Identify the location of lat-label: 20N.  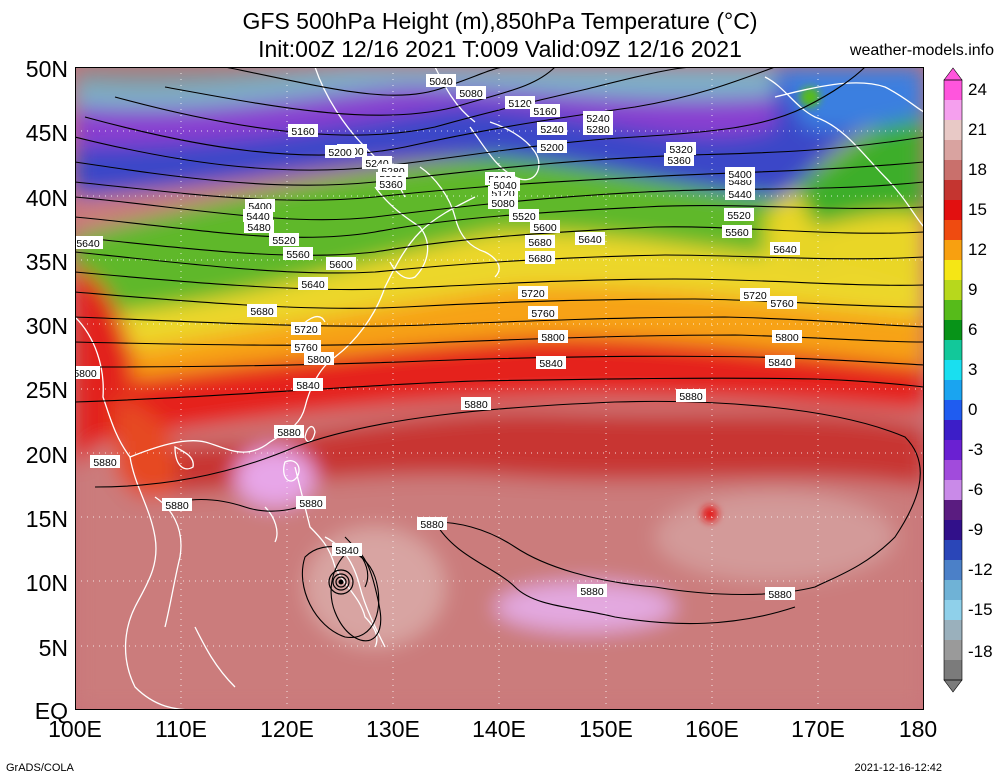
(46, 455).